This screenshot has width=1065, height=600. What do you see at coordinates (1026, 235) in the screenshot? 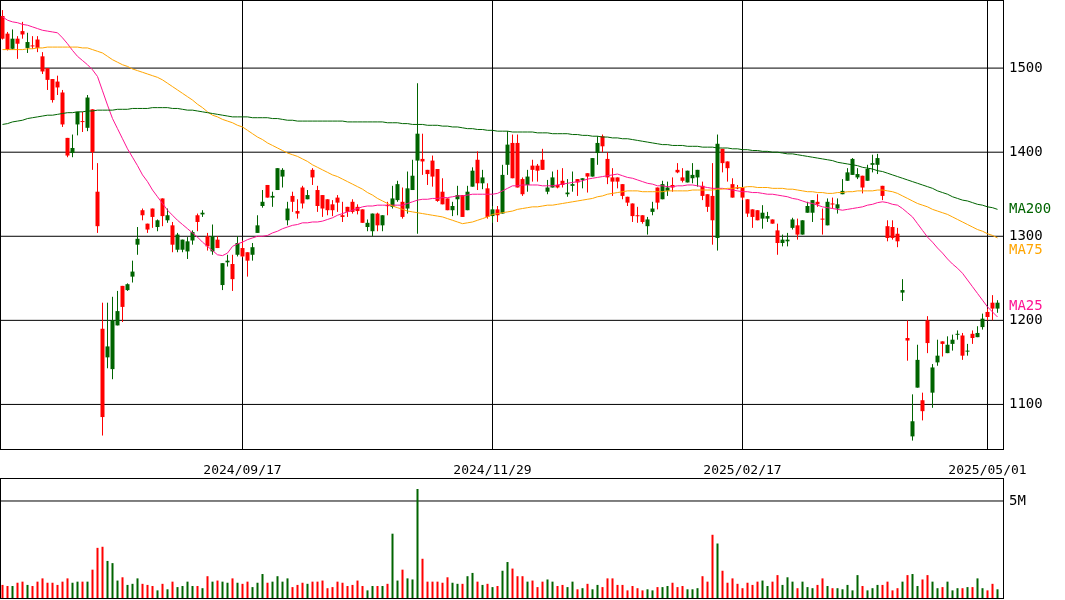
I see `y-tick-label: 1300` at bounding box center [1026, 235].